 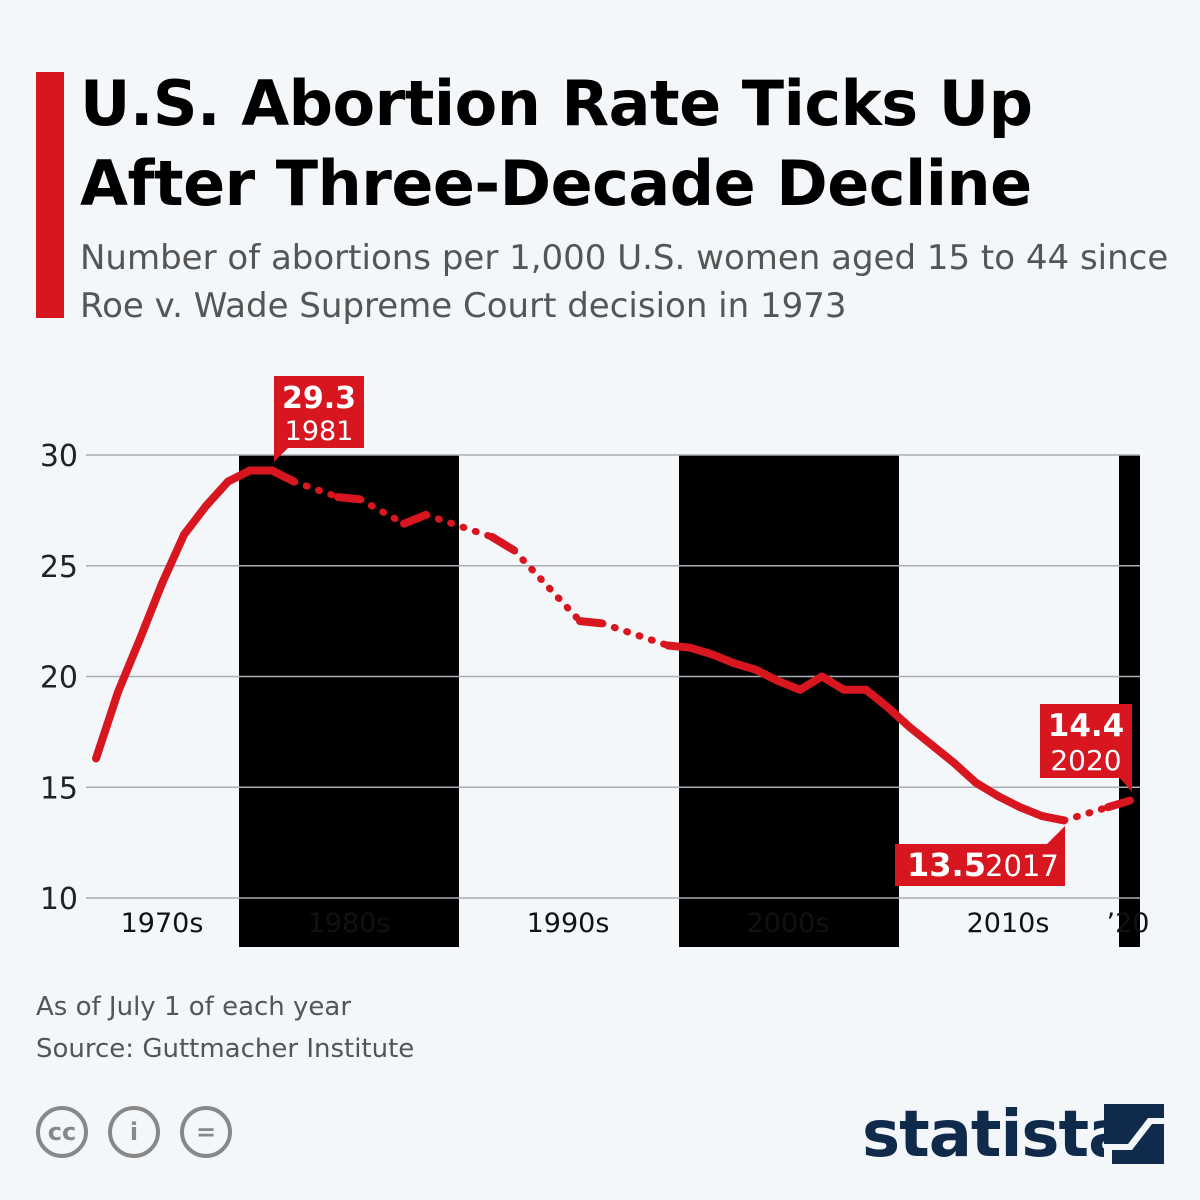 I want to click on y-tick-label: 30, so click(x=59, y=456).